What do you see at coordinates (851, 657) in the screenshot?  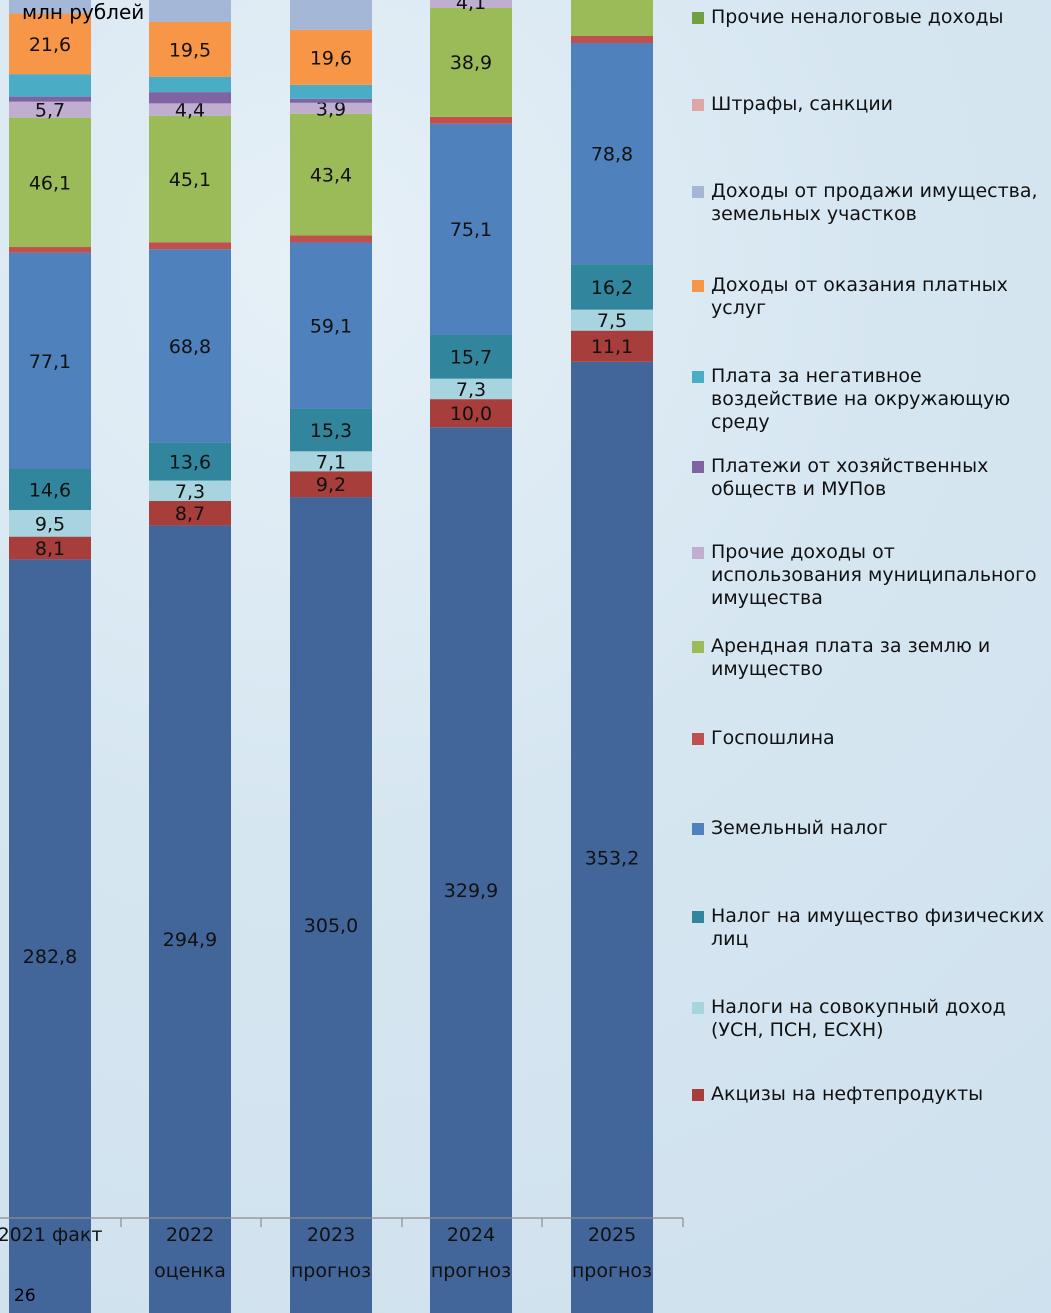 I see `legend-label: Арендная плата за землю и имущество` at bounding box center [851, 657].